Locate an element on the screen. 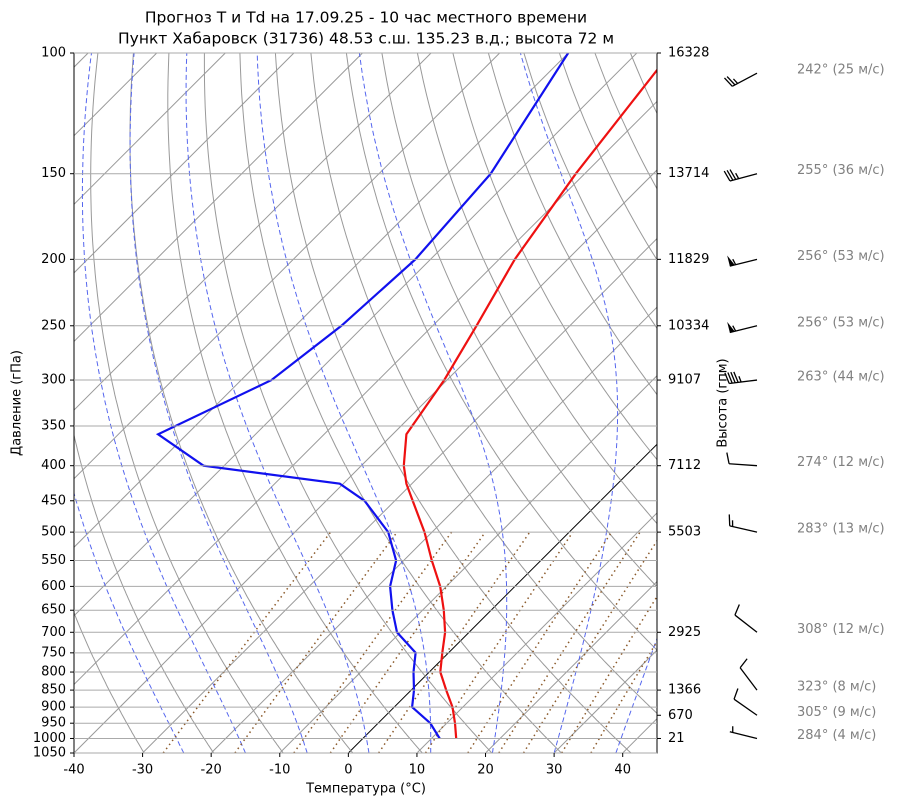  wind-label: 305° (9 м/с) is located at coordinates (836, 712).